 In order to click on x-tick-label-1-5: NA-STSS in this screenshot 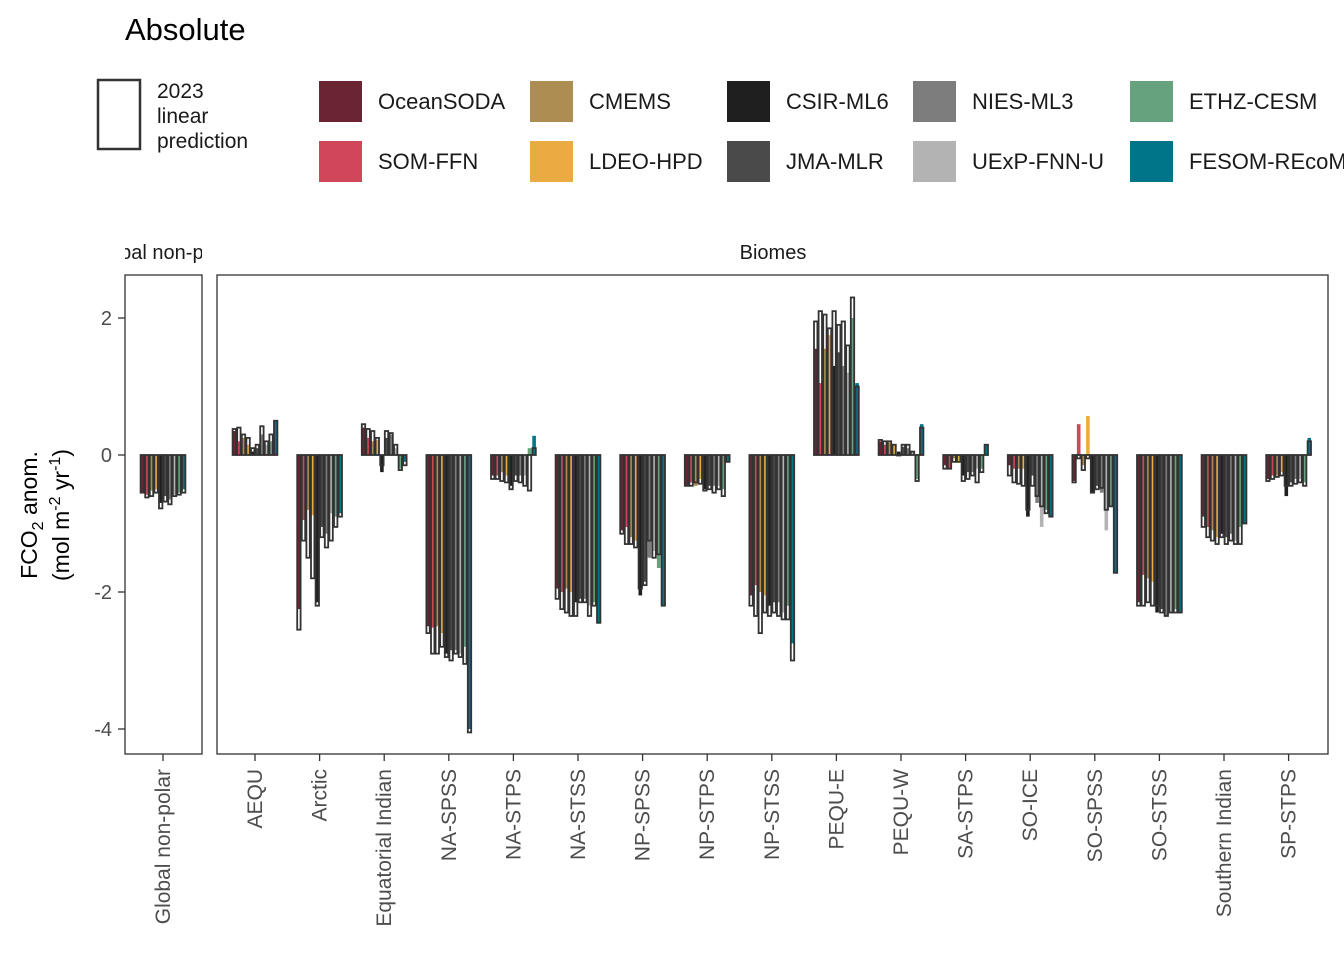, I will do `click(578, 814)`.